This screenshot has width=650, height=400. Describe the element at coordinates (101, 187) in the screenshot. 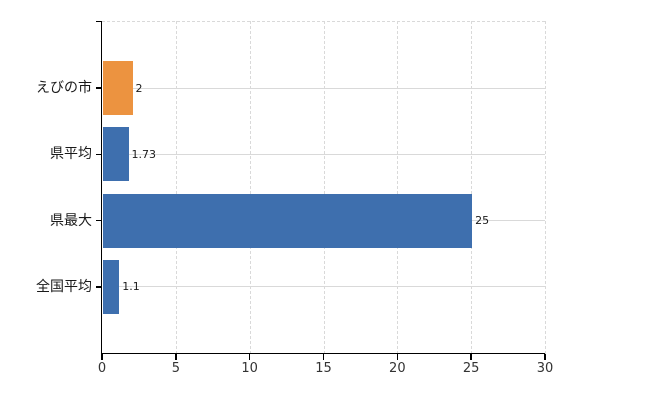

I see `y-axis-line` at that location.